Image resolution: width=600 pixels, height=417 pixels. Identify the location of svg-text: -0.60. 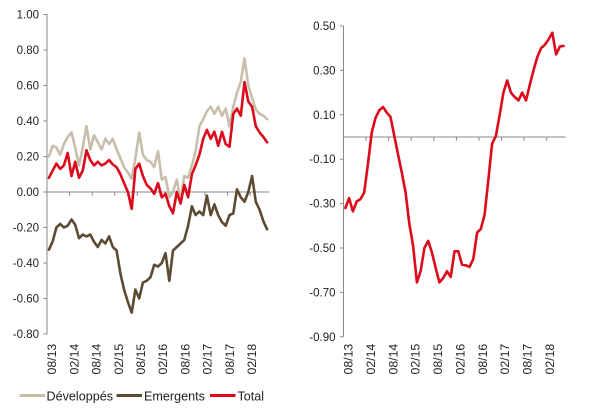
(26, 300).